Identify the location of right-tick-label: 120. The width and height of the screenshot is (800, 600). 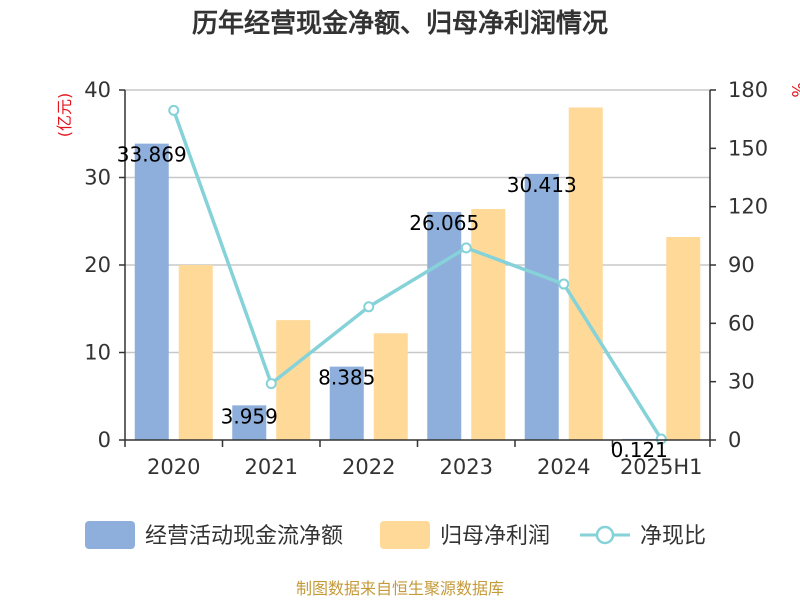
(748, 207).